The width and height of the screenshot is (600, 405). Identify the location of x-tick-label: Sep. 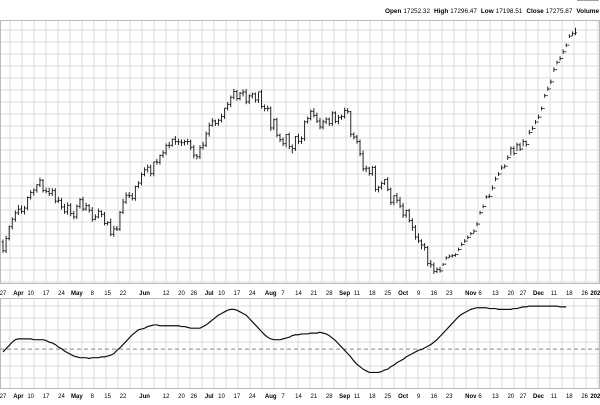
(344, 294).